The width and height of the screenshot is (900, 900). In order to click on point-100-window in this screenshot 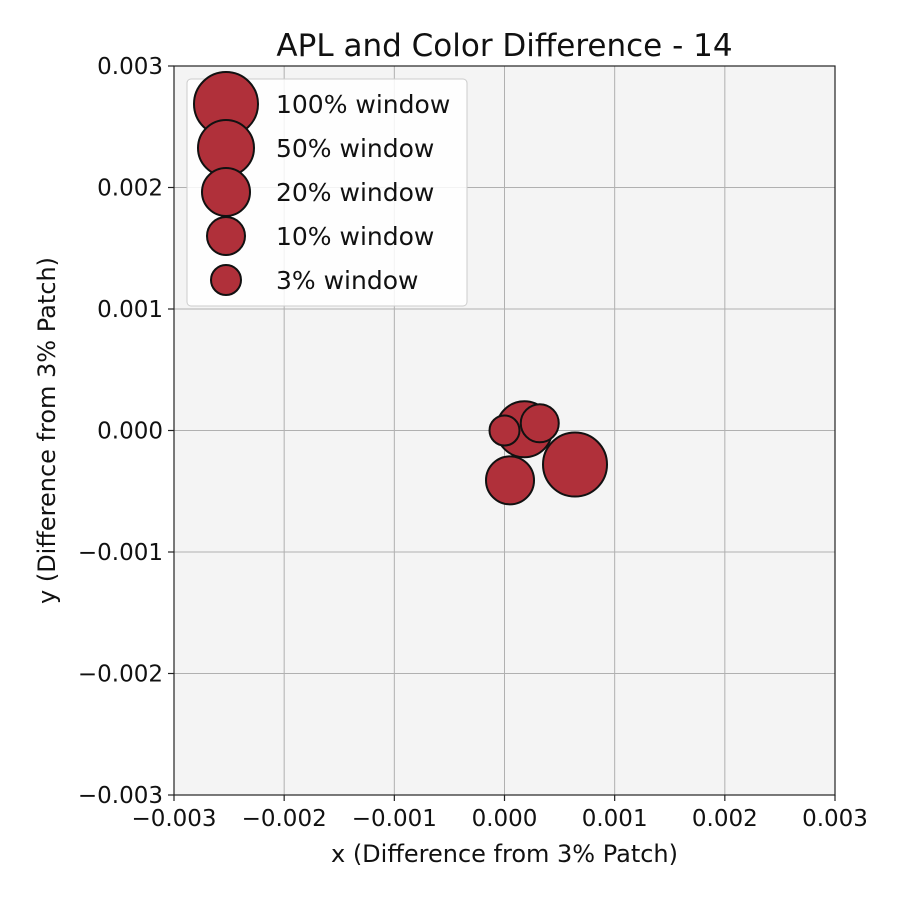, I will do `click(575, 464)`.